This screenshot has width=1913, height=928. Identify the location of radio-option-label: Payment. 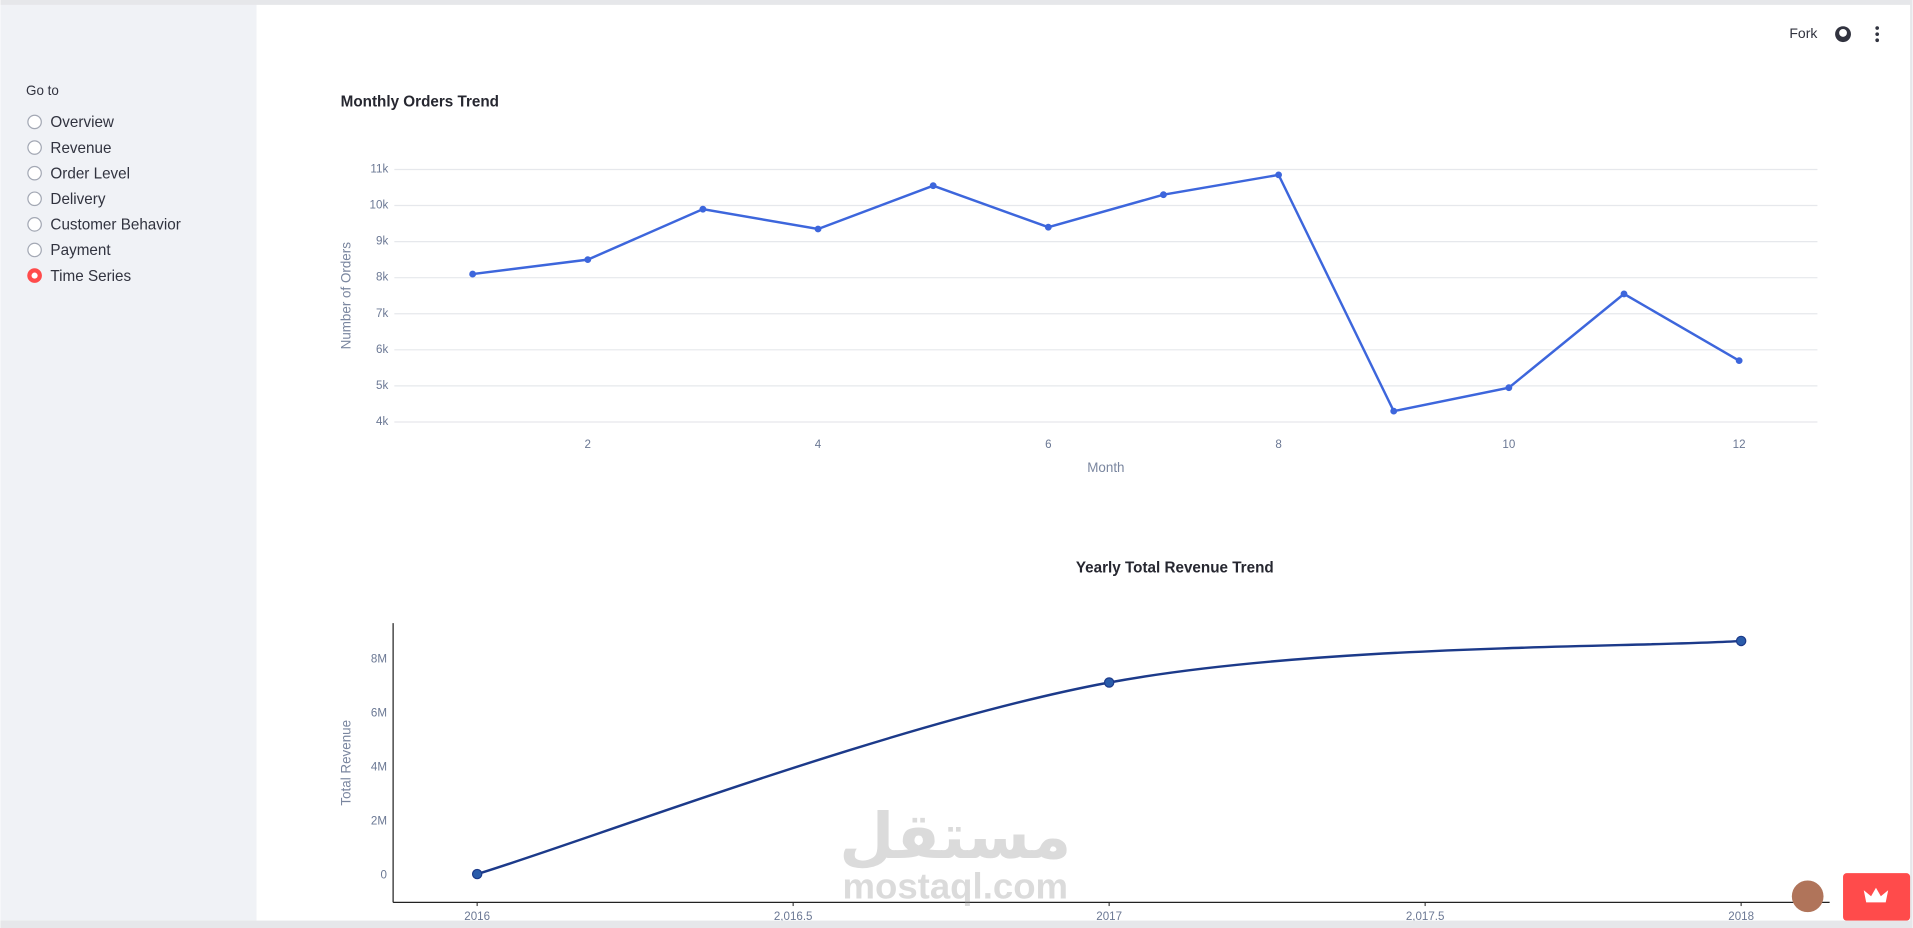
(80, 250).